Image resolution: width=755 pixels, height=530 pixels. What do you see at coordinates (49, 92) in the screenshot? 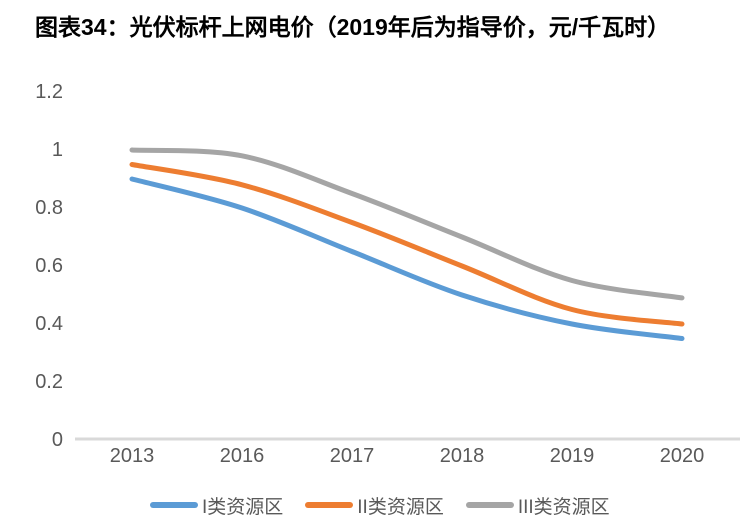
I see `y-axis-tick-label: 1.2` at bounding box center [49, 92].